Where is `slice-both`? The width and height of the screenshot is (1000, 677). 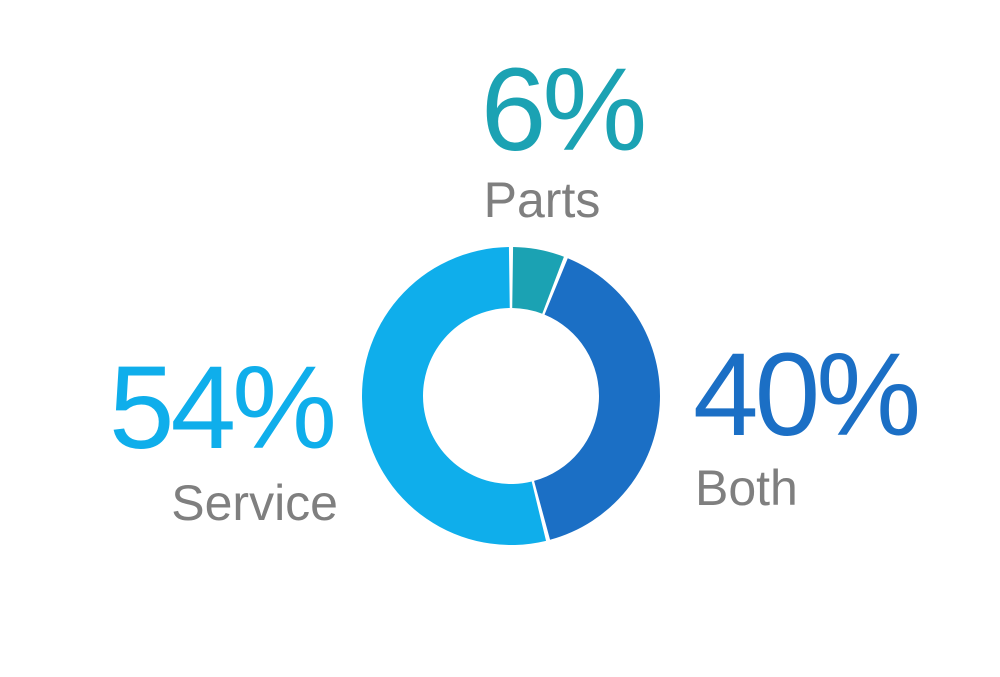
slice-both is located at coordinates (597, 399).